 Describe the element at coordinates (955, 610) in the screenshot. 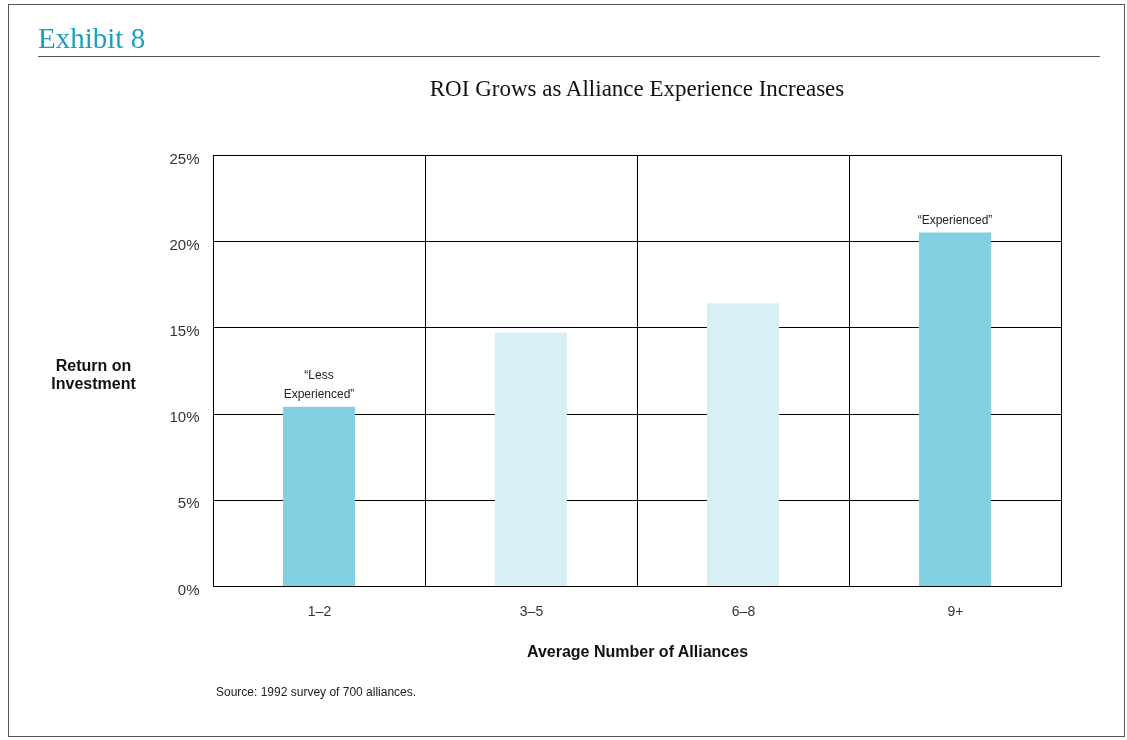

I see `x-tick-label: 9+` at that location.